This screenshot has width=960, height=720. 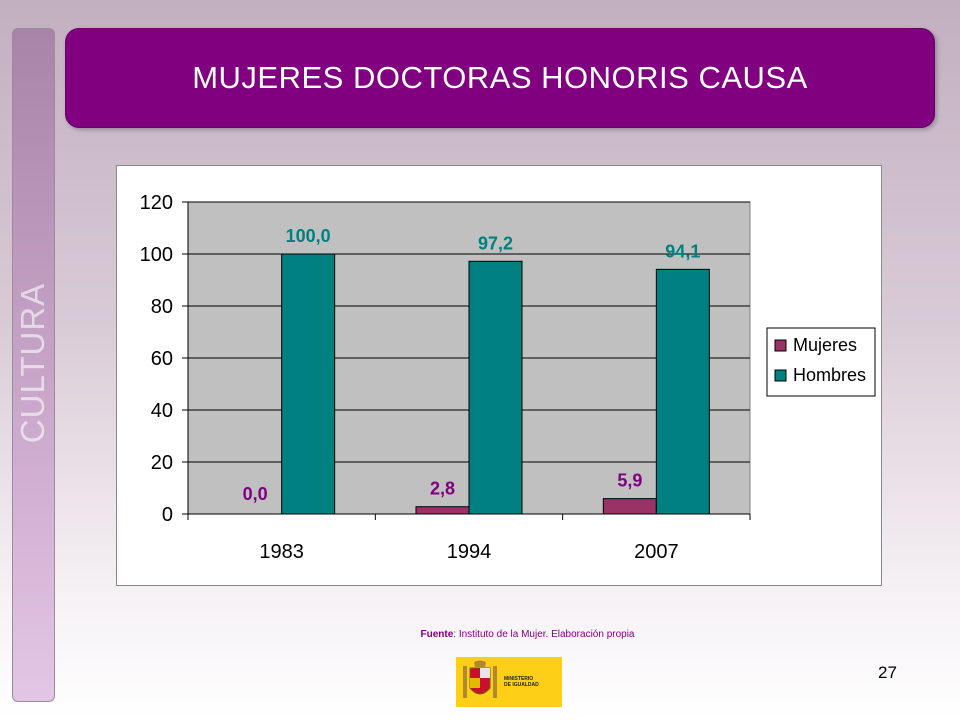 I want to click on y-tick-label: 100, so click(x=156, y=255).